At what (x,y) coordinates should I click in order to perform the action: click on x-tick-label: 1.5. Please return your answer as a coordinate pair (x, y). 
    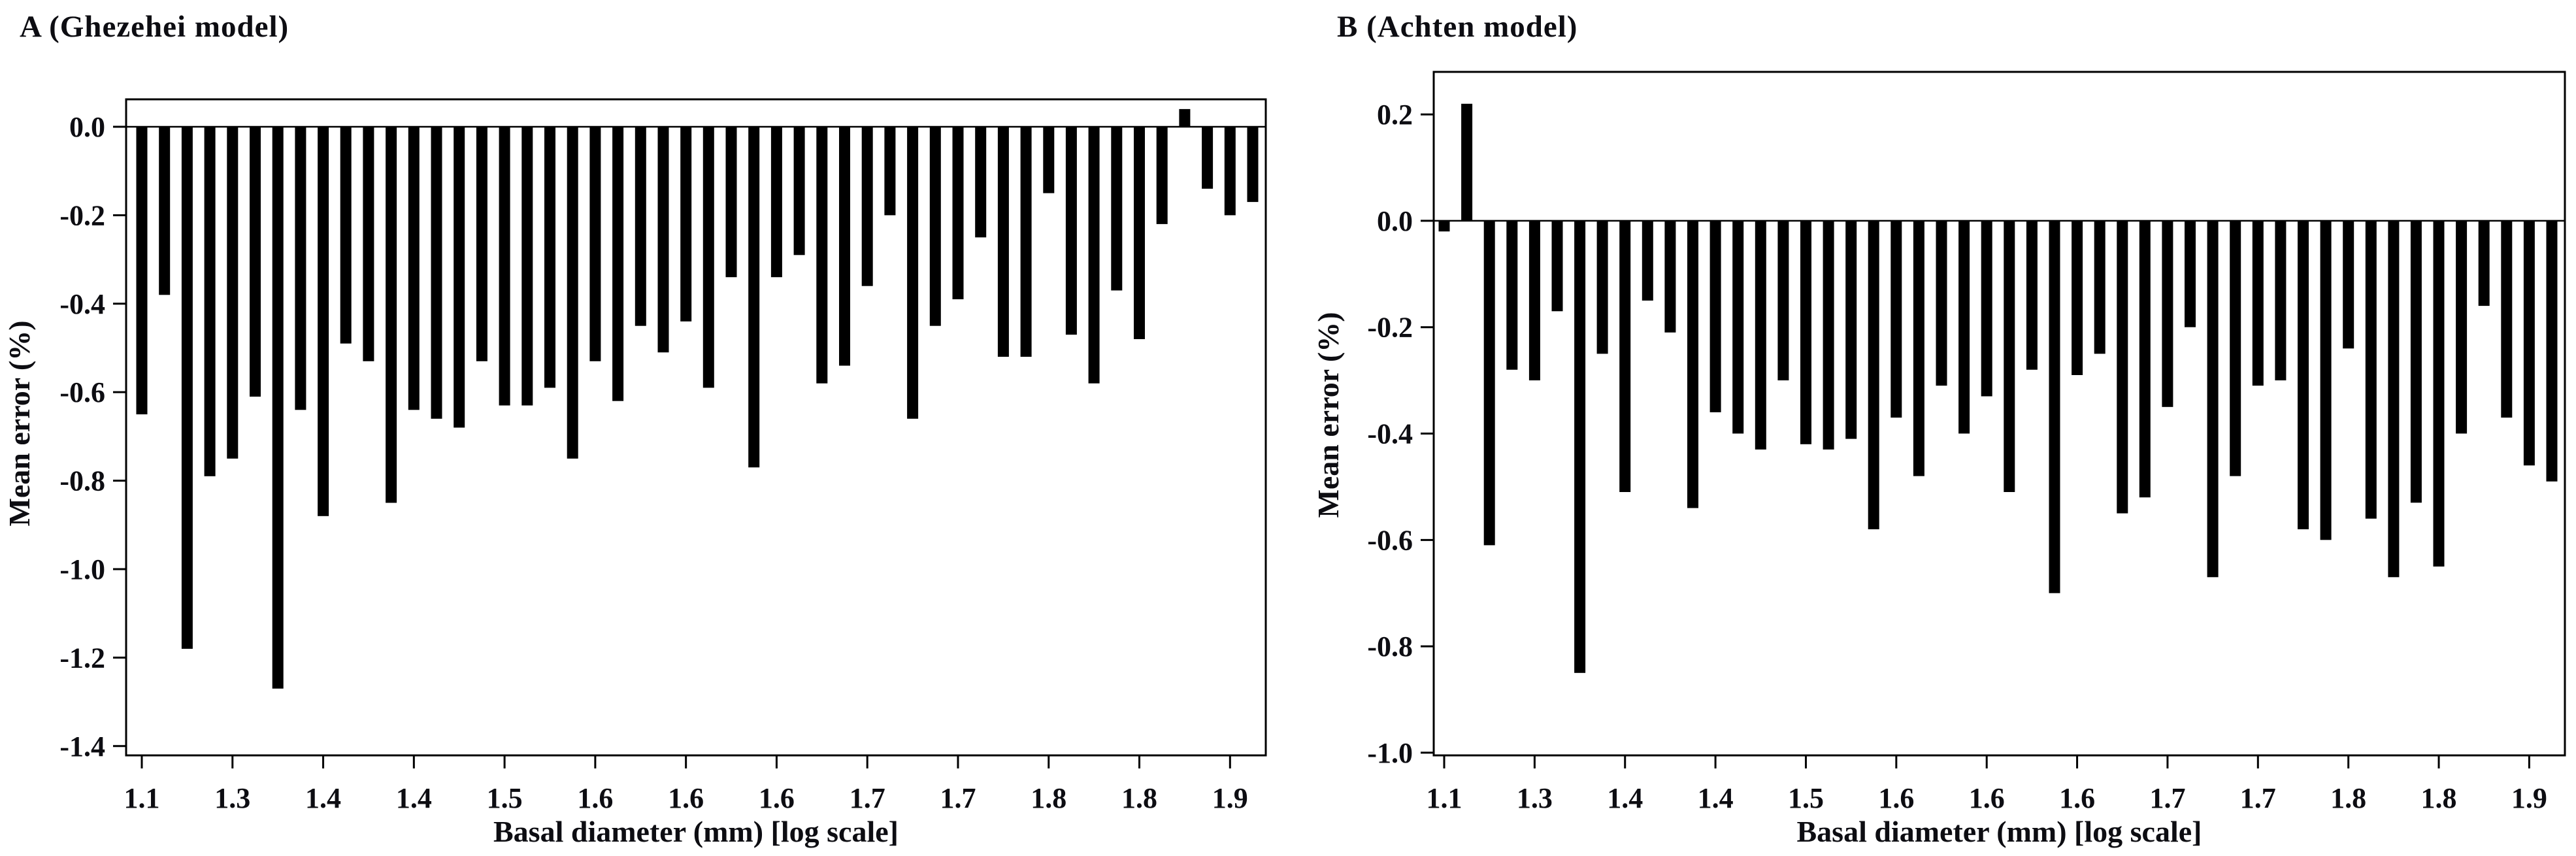
    Looking at the image, I should click on (505, 798).